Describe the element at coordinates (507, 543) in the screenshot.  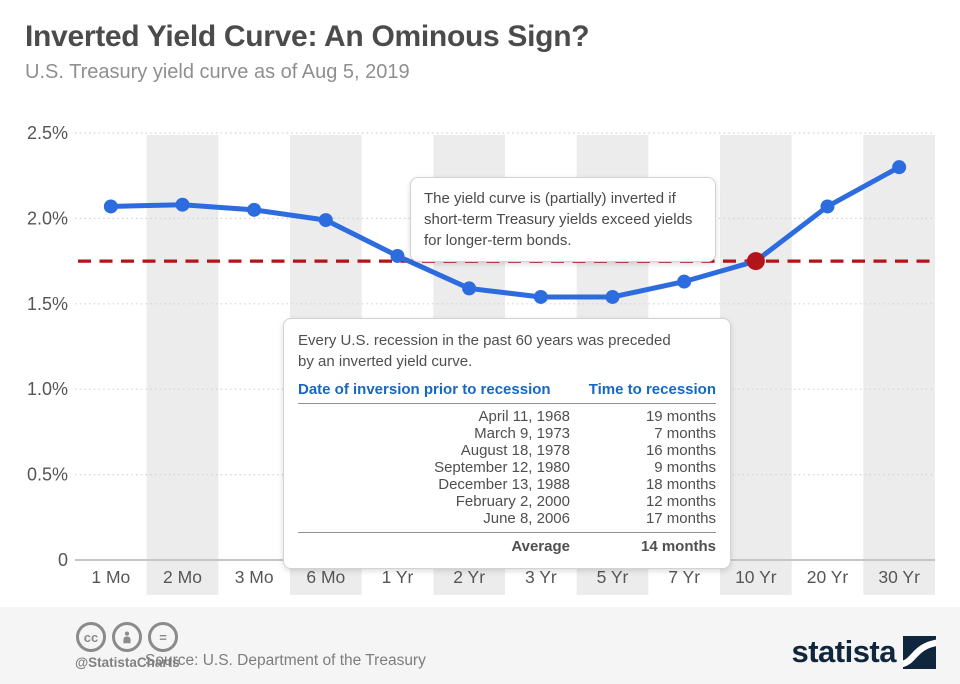
I see `recession-table-summary: Average 14 months` at that location.